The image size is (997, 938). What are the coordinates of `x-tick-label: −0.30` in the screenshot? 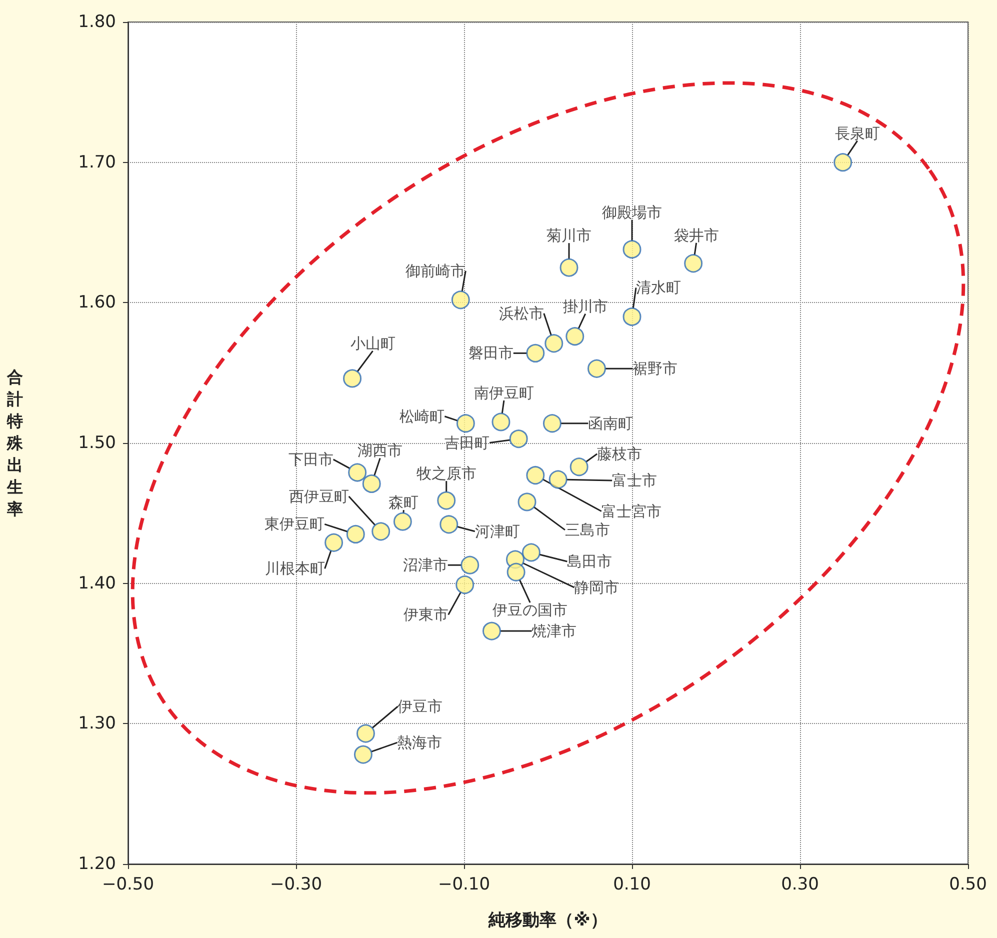 It's located at (296, 884).